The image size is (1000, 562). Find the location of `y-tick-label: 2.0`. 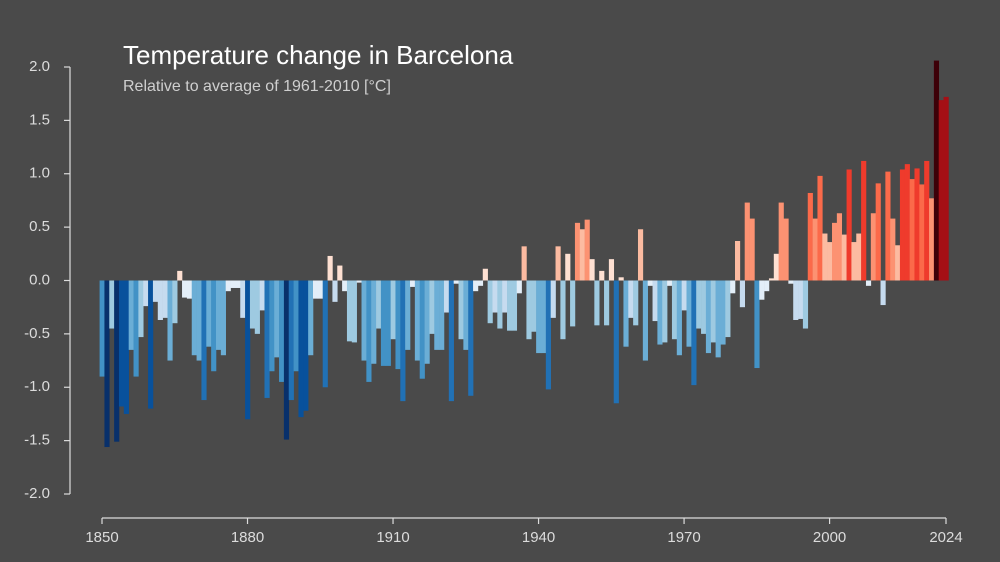

y-tick-label: 2.0 is located at coordinates (39, 66).